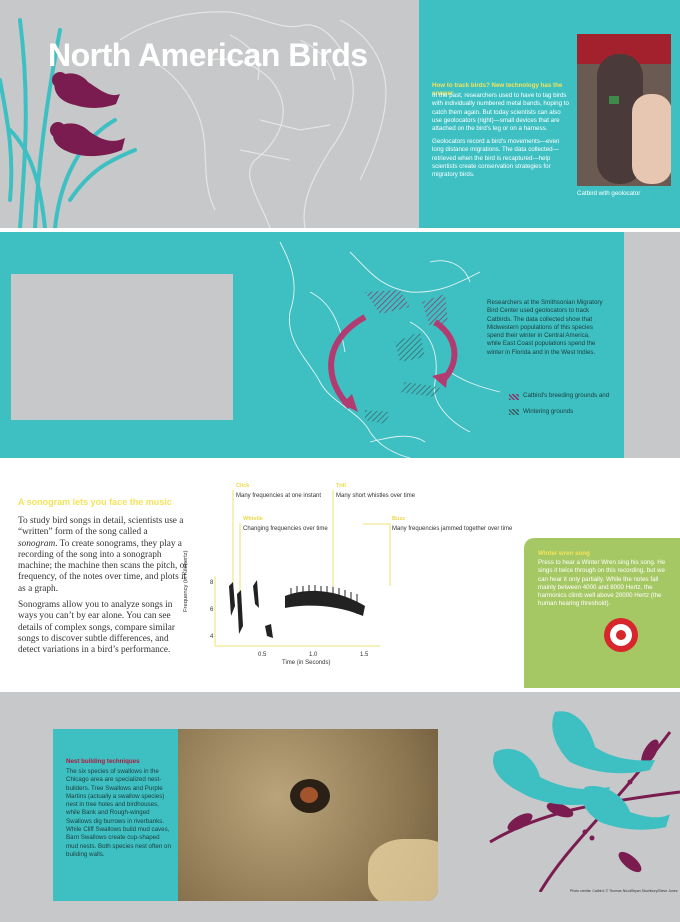  I want to click on annotation-buzz-head: Buzz, so click(399, 519).